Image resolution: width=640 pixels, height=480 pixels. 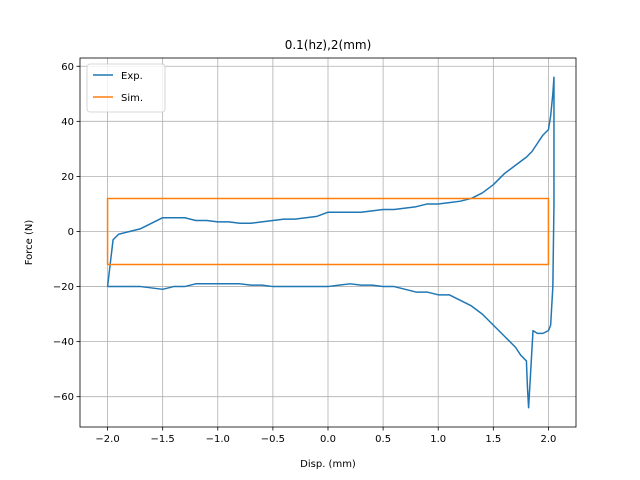 I want to click on legend-label-sim: Sim., so click(x=132, y=98).